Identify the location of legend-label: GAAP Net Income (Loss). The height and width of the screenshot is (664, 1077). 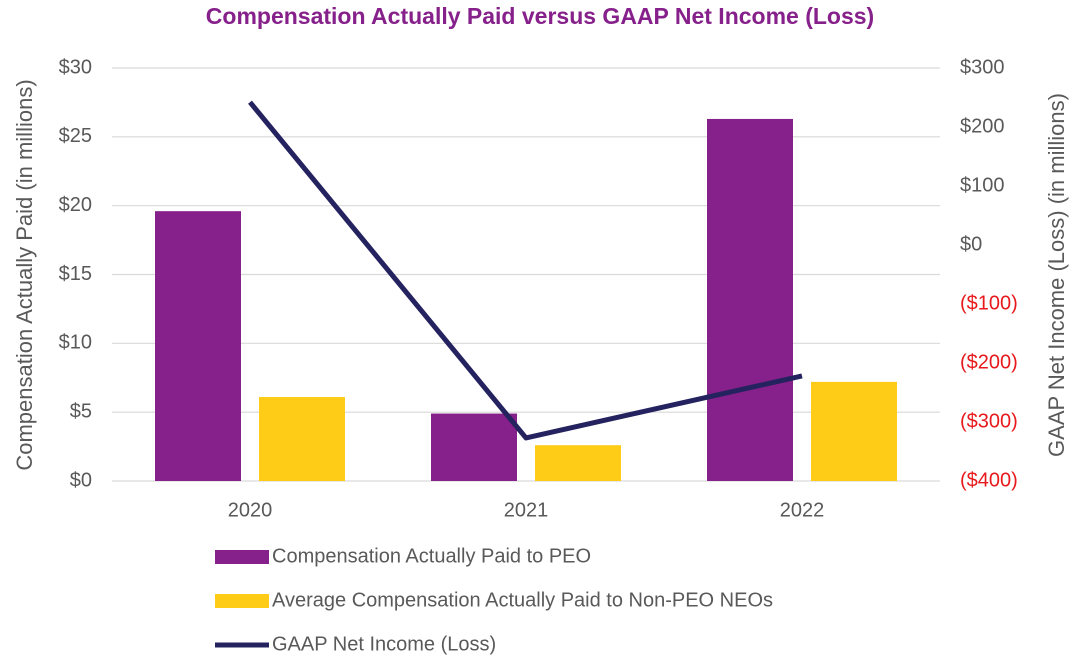
(384, 644).